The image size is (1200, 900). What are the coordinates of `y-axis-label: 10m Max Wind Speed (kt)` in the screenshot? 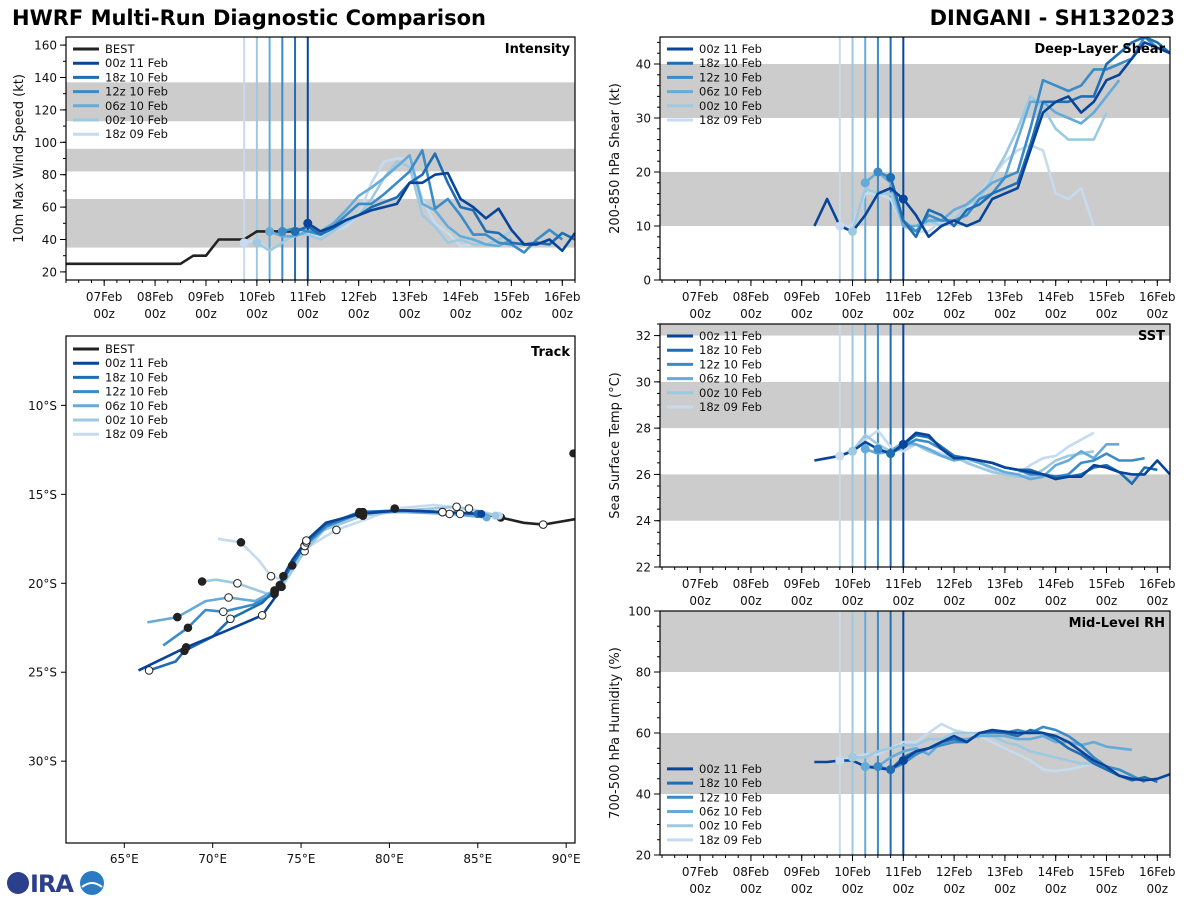 It's located at (19, 158).